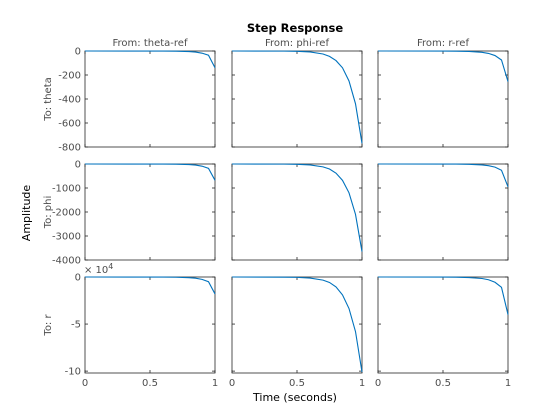 The width and height of the screenshot is (560, 420). Describe the element at coordinates (66, 213) in the screenshot. I see `y-tick-label: -2000` at that location.